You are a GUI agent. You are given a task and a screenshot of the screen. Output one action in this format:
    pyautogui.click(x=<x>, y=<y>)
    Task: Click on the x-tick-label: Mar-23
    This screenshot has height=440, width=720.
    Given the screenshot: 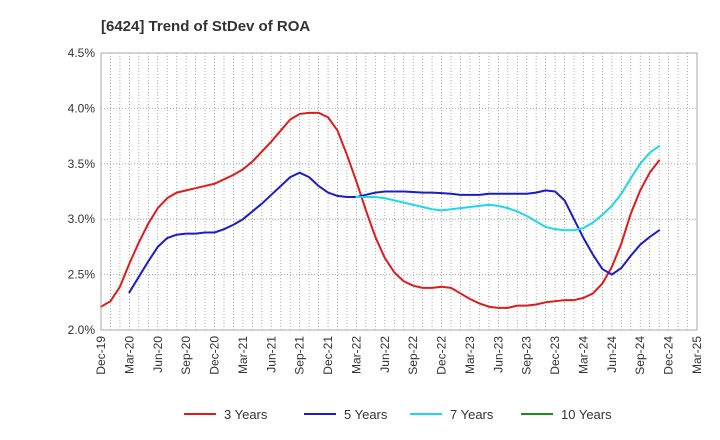 What is the action you would take?
    pyautogui.click(x=470, y=355)
    